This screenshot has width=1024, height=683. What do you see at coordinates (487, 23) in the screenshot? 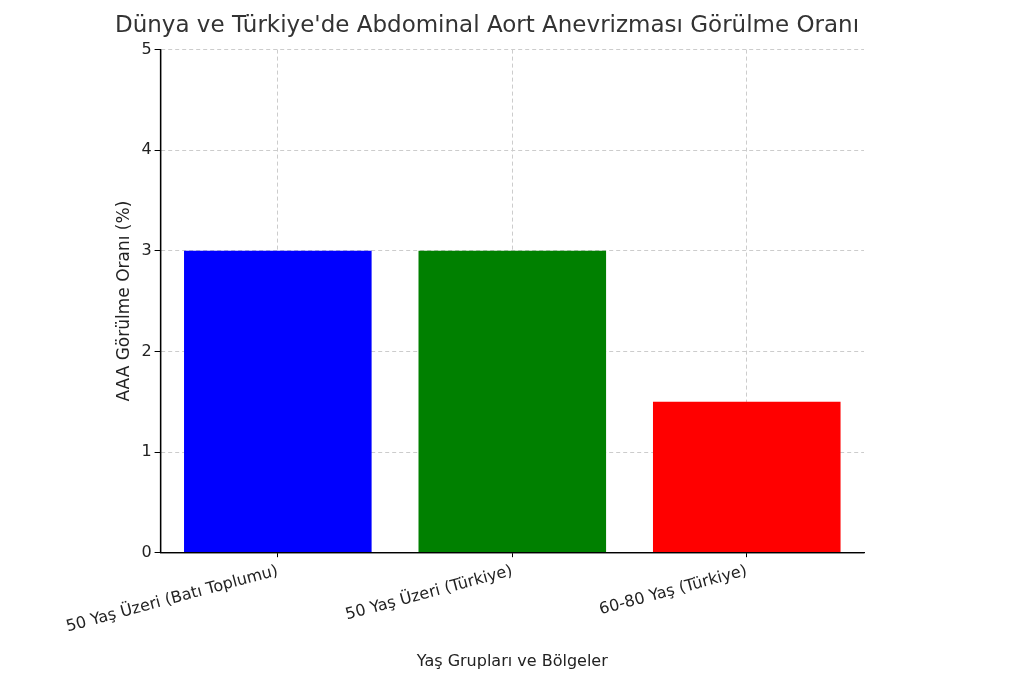
I see `chart-title: Dünya ve Türkiye'de Abdominal Aort Anevrizması Görülme Oranı` at bounding box center [487, 23].